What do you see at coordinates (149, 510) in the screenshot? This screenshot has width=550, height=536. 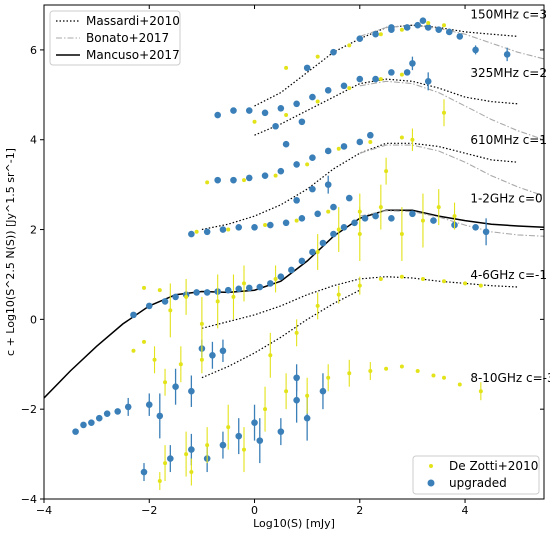 I see `x-tick-label-1: −2` at bounding box center [149, 510].